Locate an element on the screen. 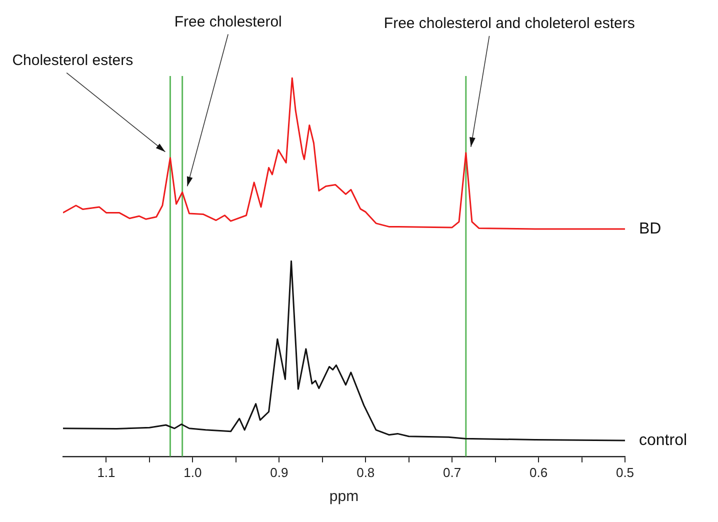 The height and width of the screenshot is (522, 718). x-tick-label: 0.9 is located at coordinates (279, 472).